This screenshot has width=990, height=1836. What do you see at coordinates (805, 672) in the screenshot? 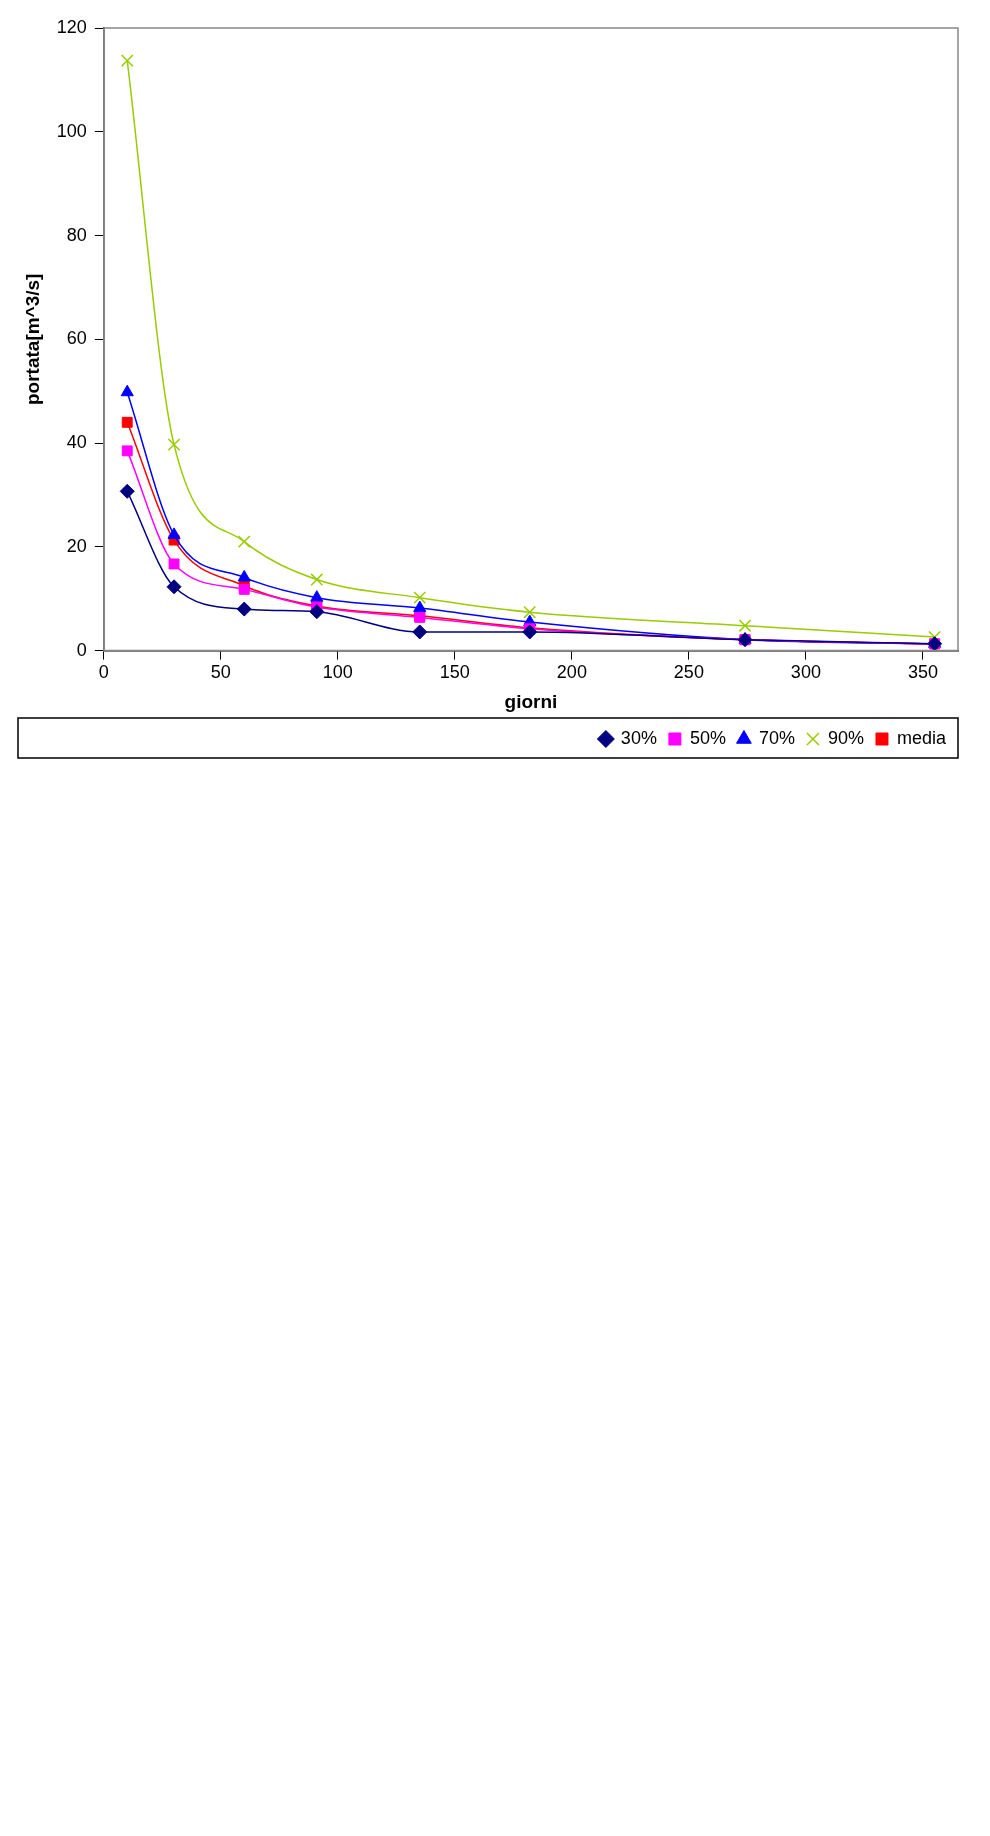
I see `x-tick-label: 300` at bounding box center [805, 672].